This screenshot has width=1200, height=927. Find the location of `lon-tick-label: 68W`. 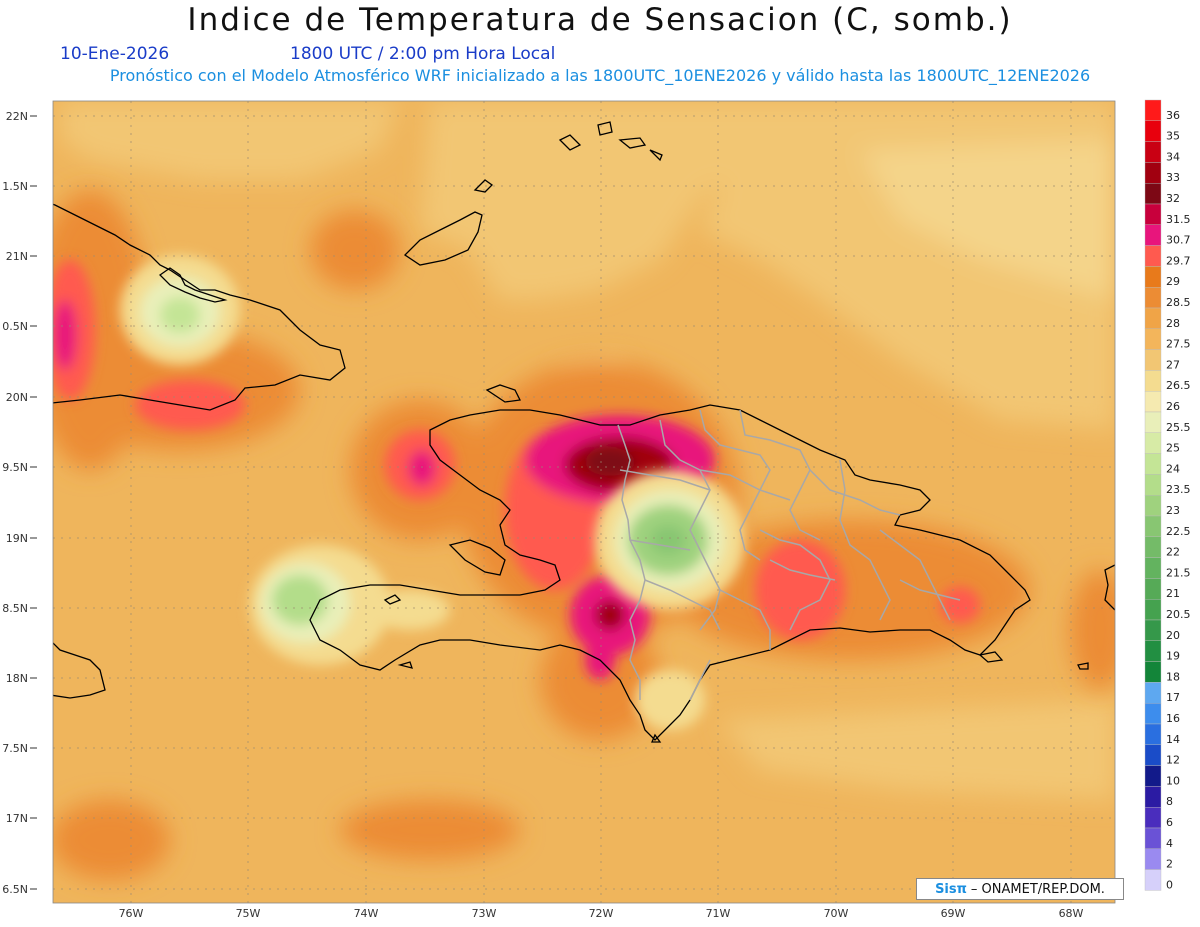

lon-tick-label: 68W is located at coordinates (1071, 913).